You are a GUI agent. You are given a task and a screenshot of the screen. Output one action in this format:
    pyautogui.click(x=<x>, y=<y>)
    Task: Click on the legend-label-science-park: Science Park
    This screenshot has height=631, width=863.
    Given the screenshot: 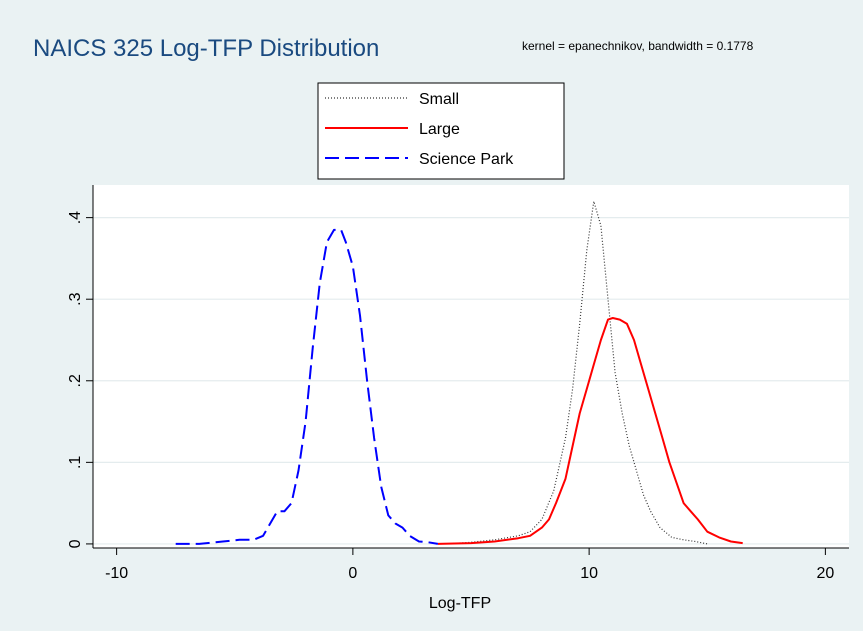 What is the action you would take?
    pyautogui.click(x=466, y=159)
    